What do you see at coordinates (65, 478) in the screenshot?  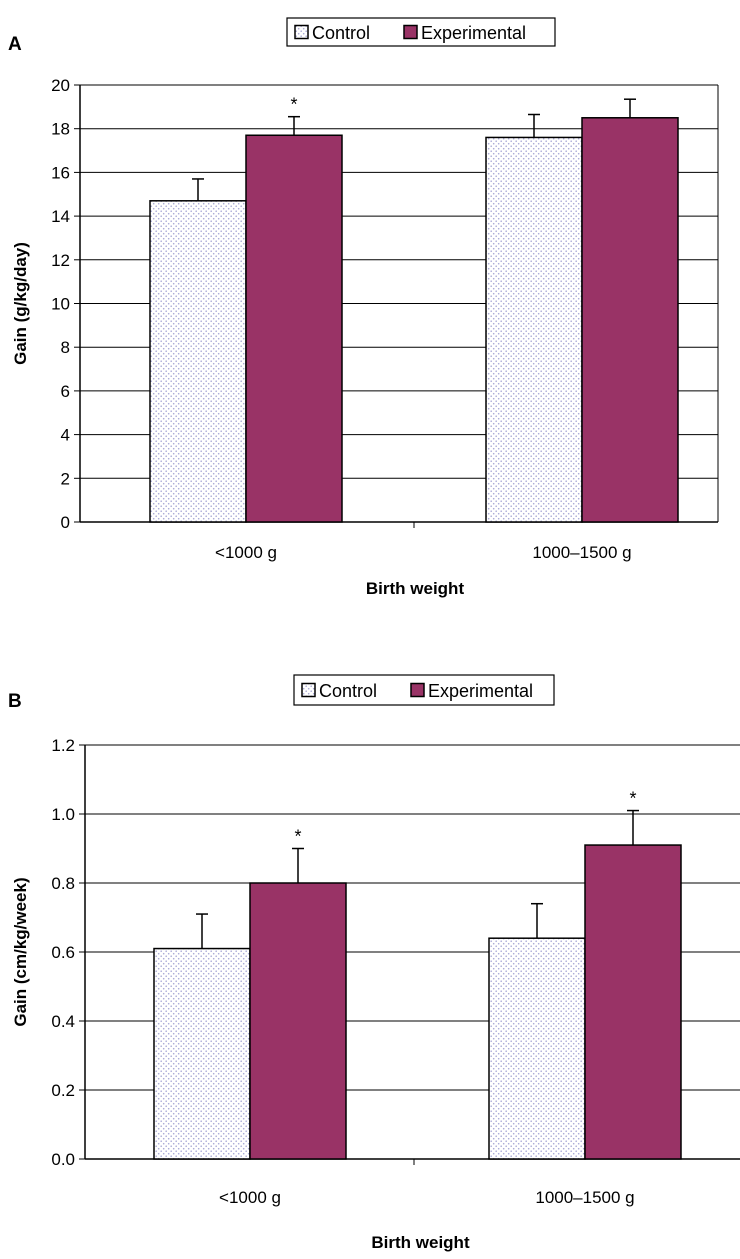 I see `y-tick-label: 2` at bounding box center [65, 478].